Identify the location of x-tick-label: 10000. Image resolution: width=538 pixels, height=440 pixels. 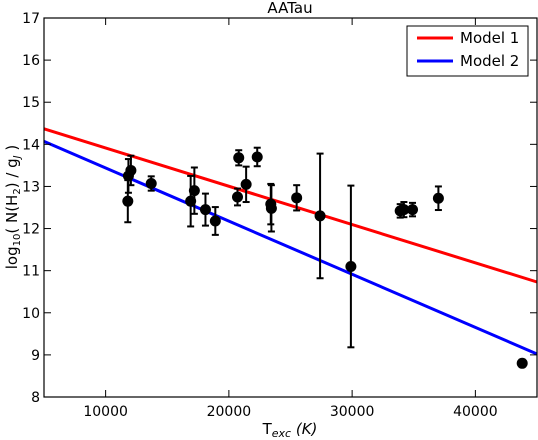
(105, 412).